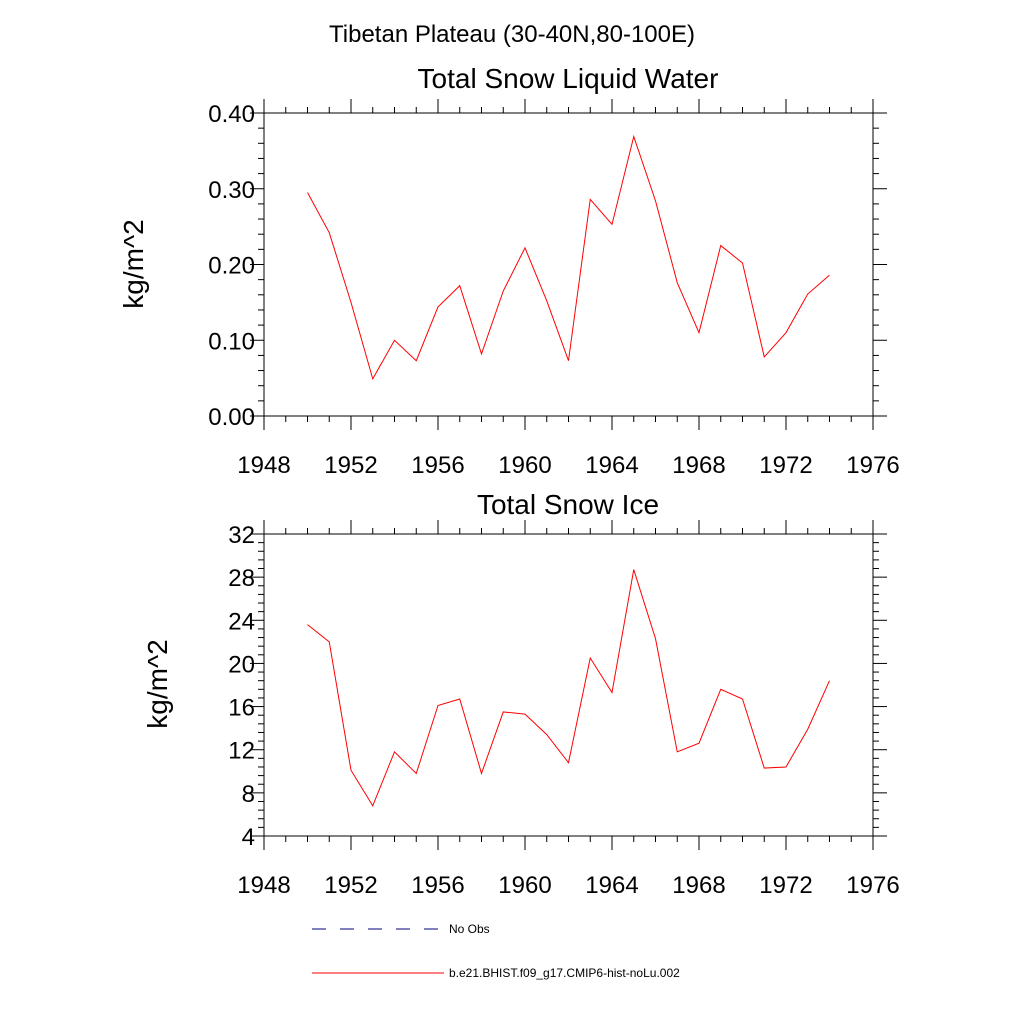 The width and height of the screenshot is (1024, 1024). Describe the element at coordinates (241, 535) in the screenshot. I see `y-tick-label: 32` at that location.